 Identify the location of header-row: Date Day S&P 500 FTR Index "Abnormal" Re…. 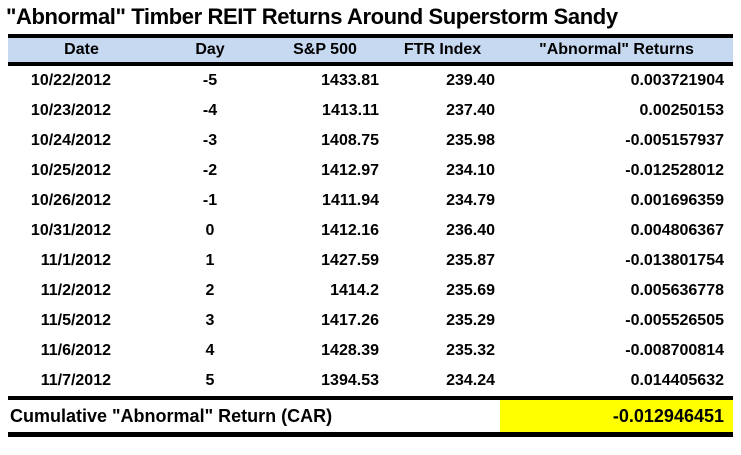
(370, 52).